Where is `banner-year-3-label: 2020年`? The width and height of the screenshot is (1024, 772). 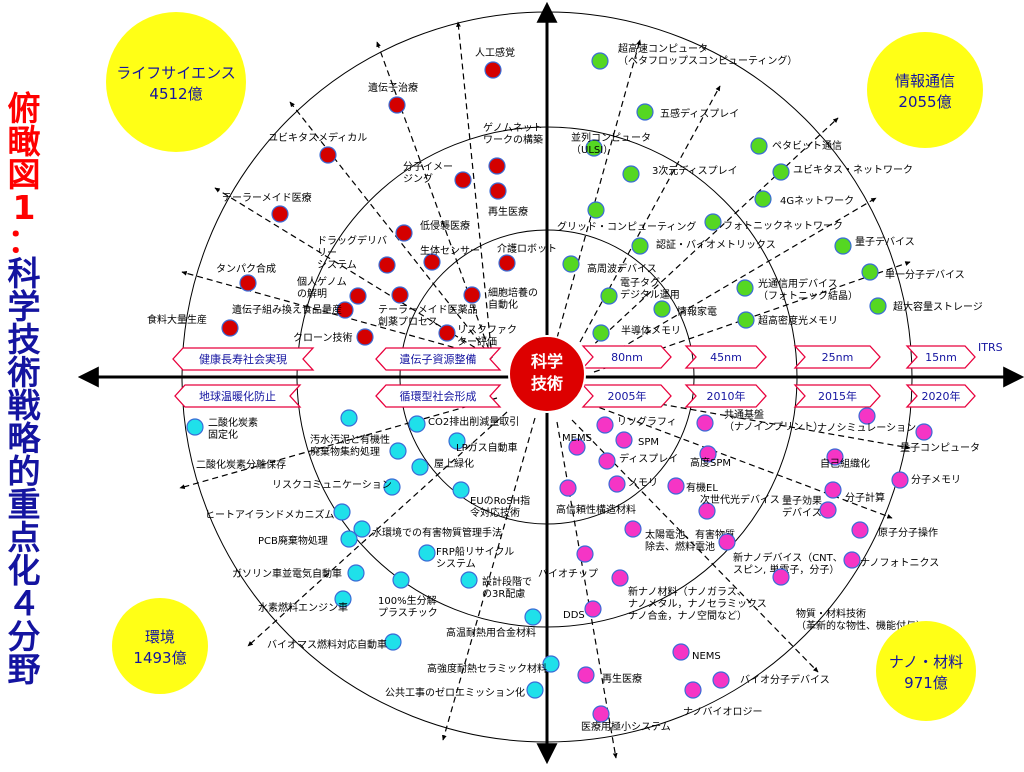
banner-year-3-label: 2020年 is located at coordinates (941, 396).